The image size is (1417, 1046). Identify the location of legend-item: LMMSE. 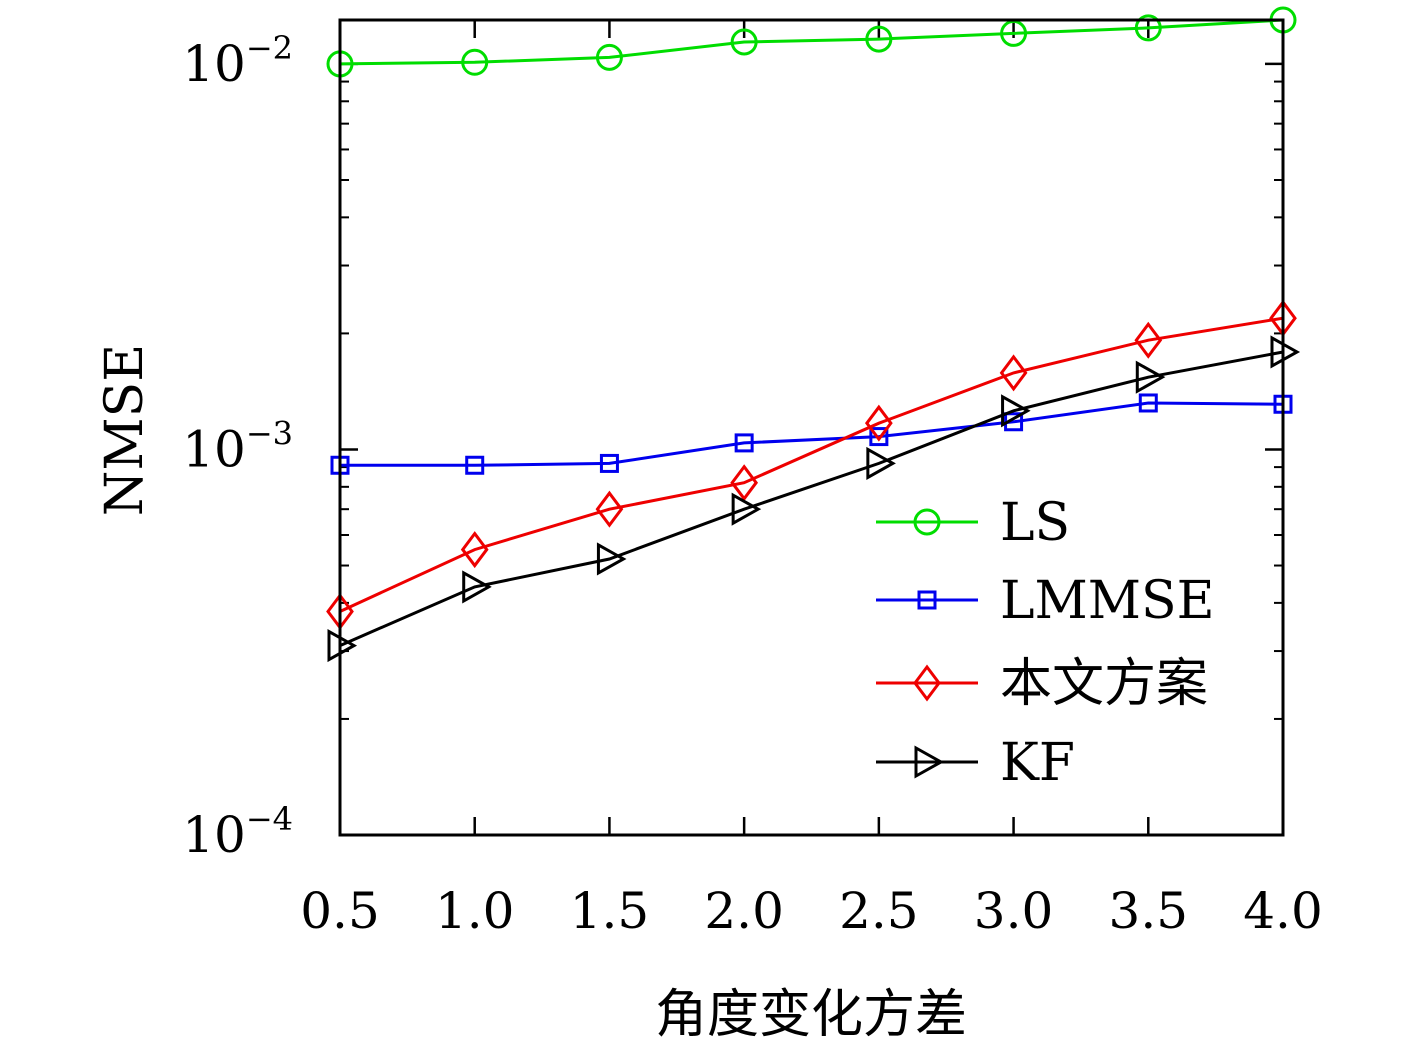
(1045, 601).